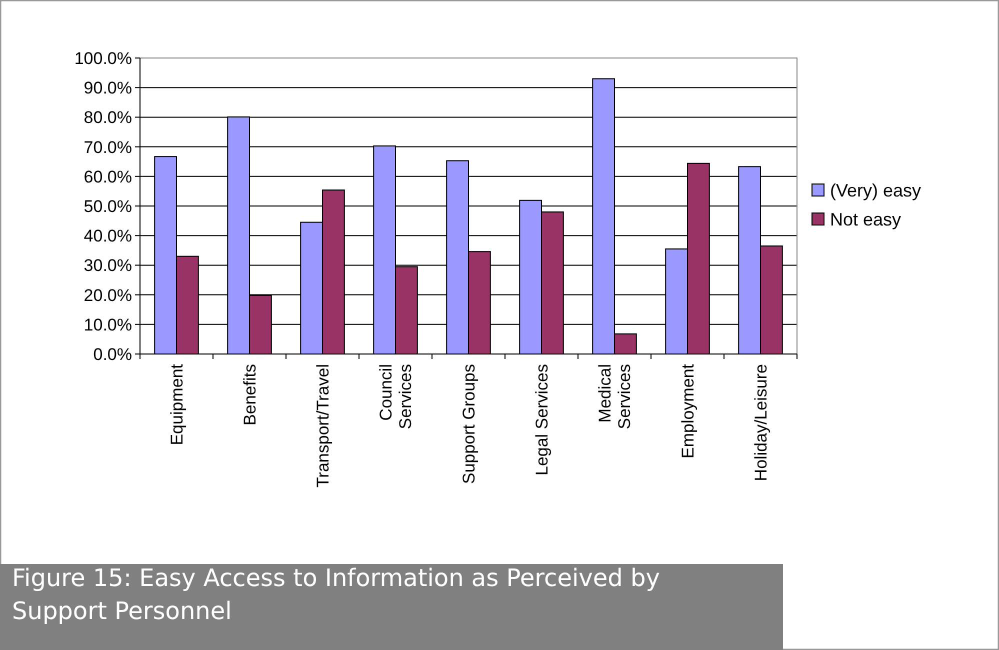  I want to click on y-tick-label: 90.0%, so click(108, 88).